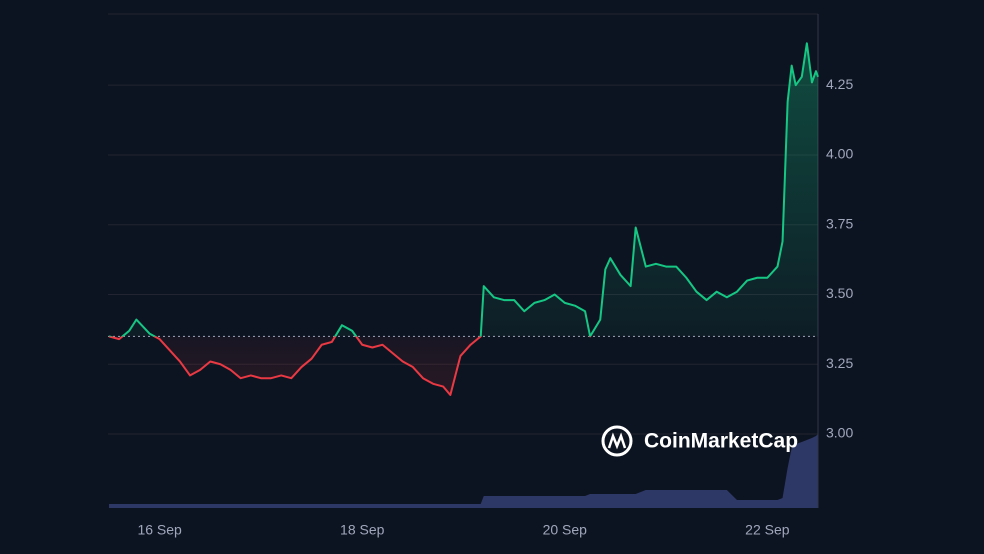  I want to click on watermark: CoinMarketCap, so click(699, 441).